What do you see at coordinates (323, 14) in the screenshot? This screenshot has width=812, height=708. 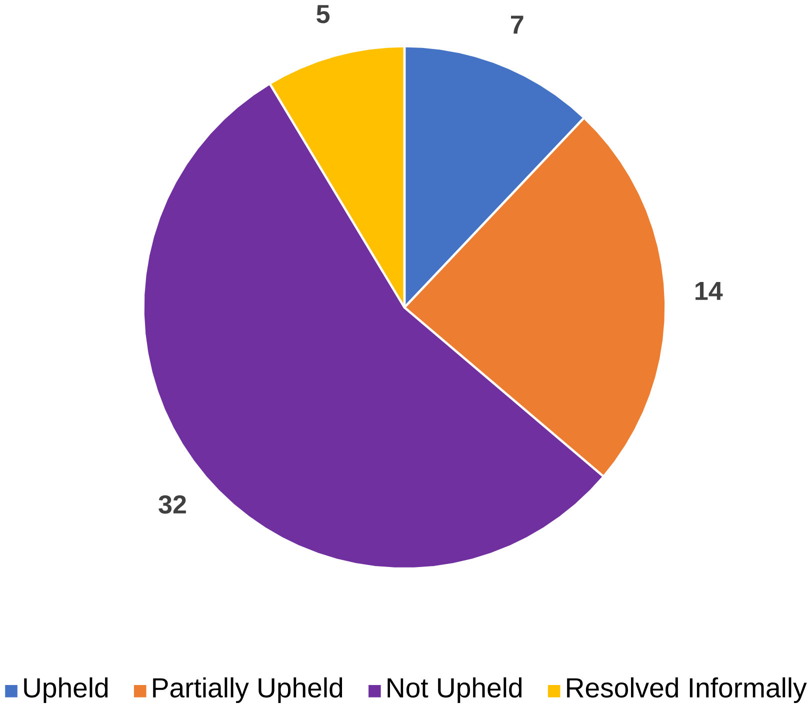 I see `data-label: 5` at bounding box center [323, 14].